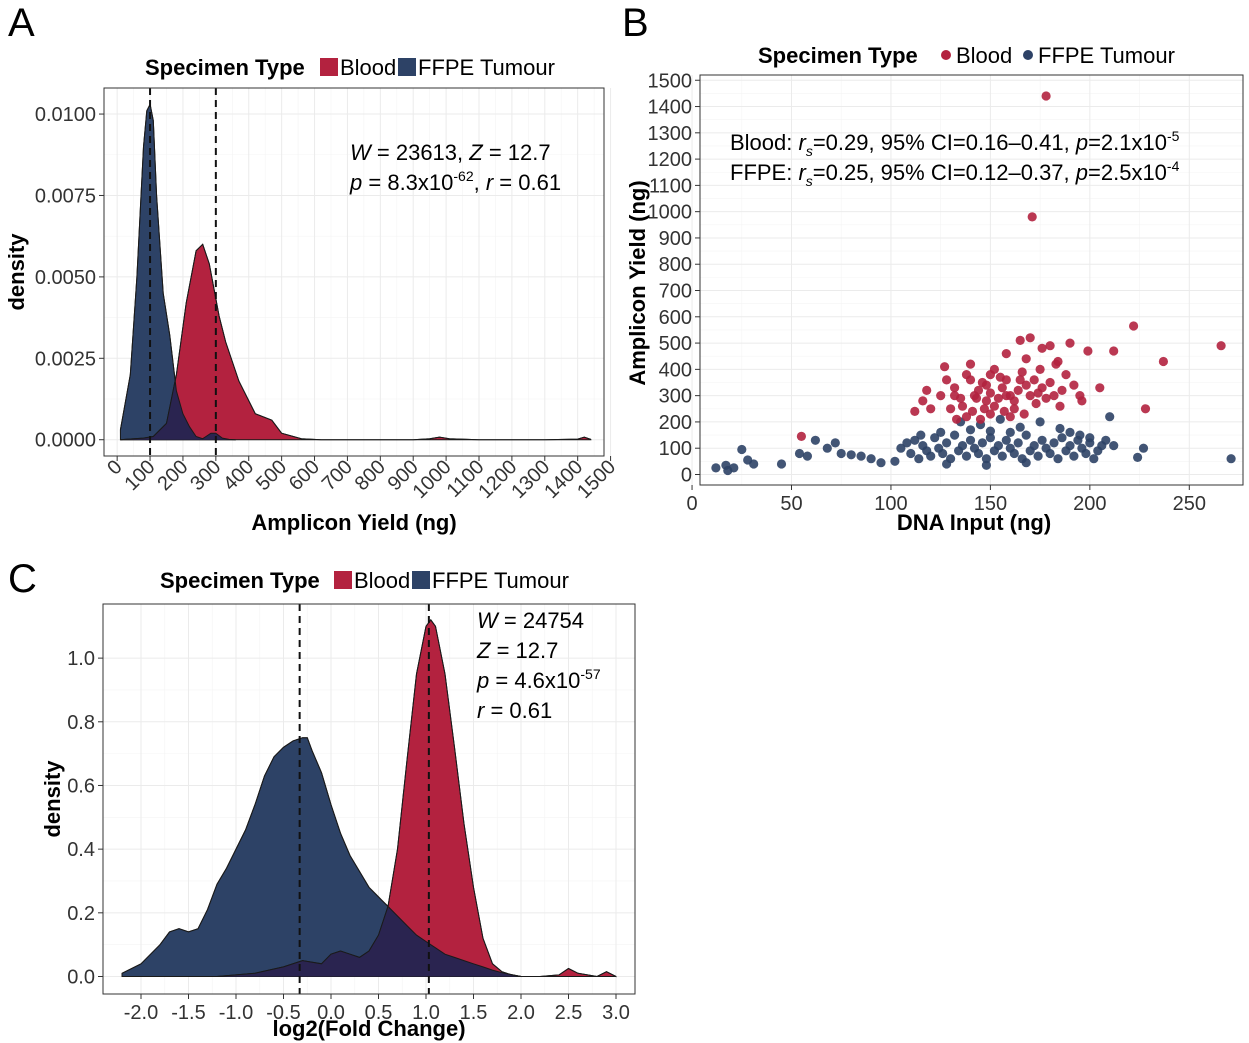 The image size is (1249, 1043). Describe the element at coordinates (331, 1013) in the screenshot. I see `x-tick-label: 0.0` at that location.